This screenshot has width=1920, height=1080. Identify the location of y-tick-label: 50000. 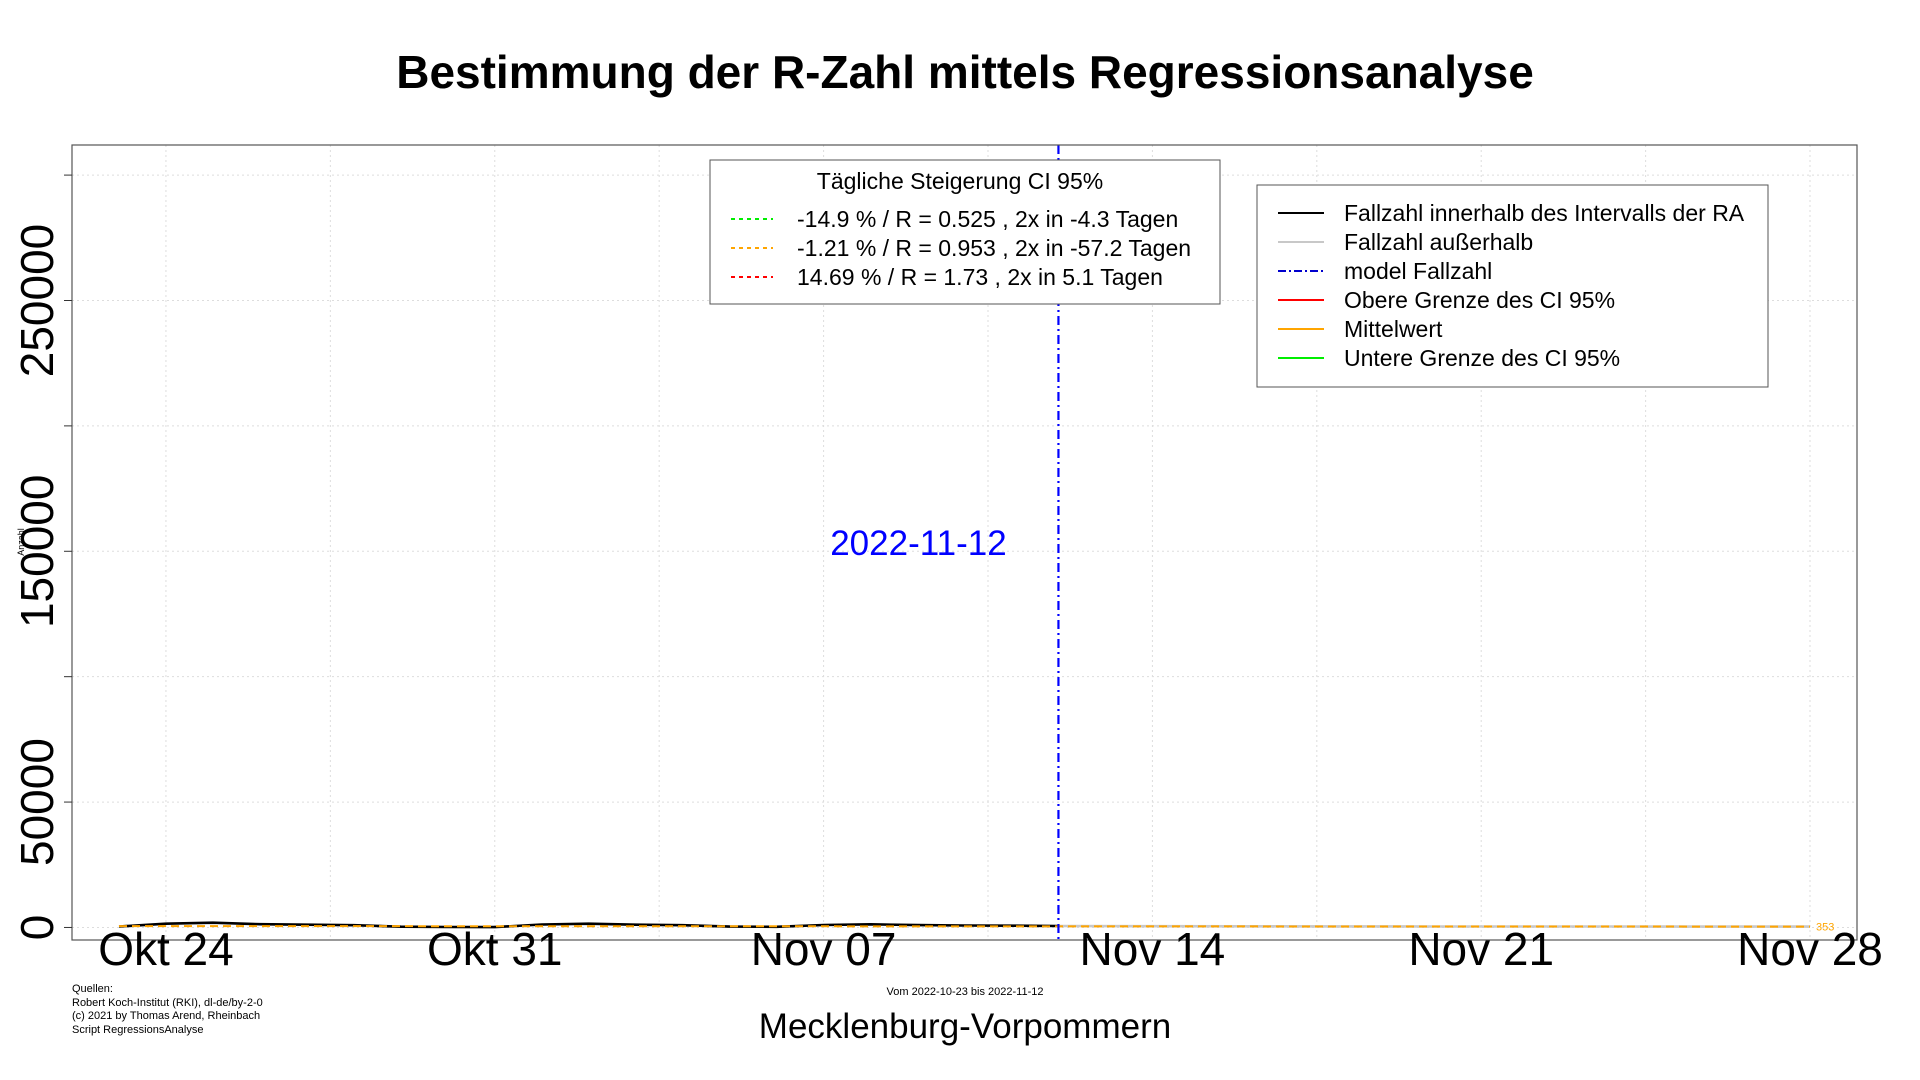
(37, 802).